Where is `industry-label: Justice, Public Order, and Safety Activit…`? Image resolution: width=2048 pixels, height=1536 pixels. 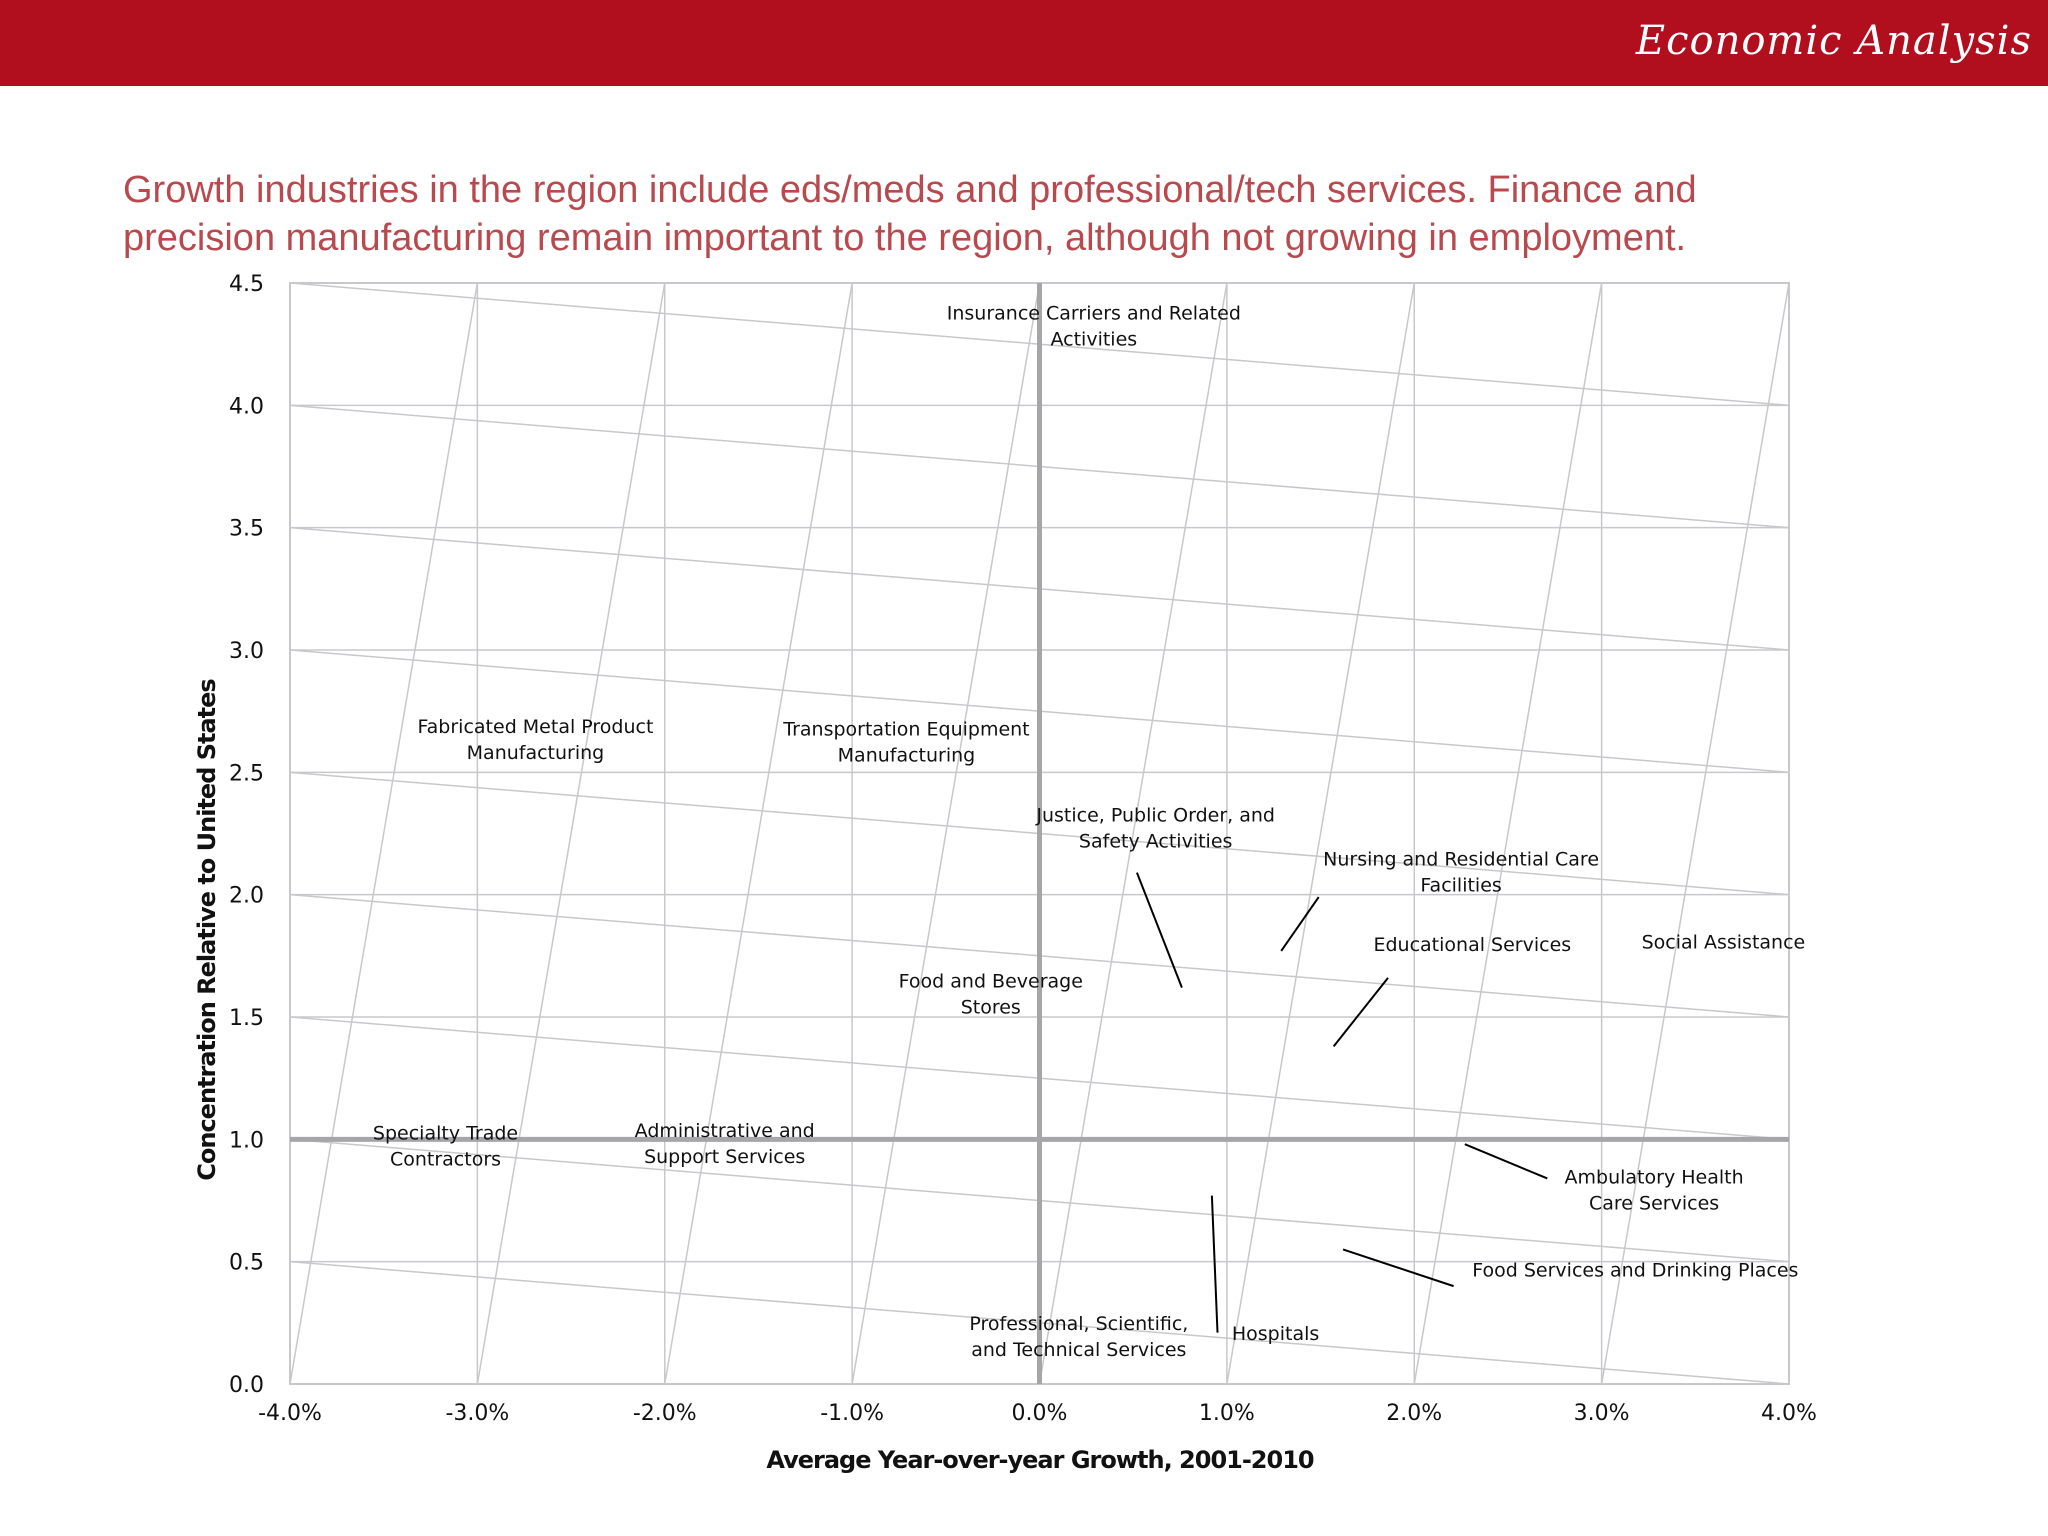 industry-label: Justice, Public Order, and Safety Activit… is located at coordinates (1155, 828).